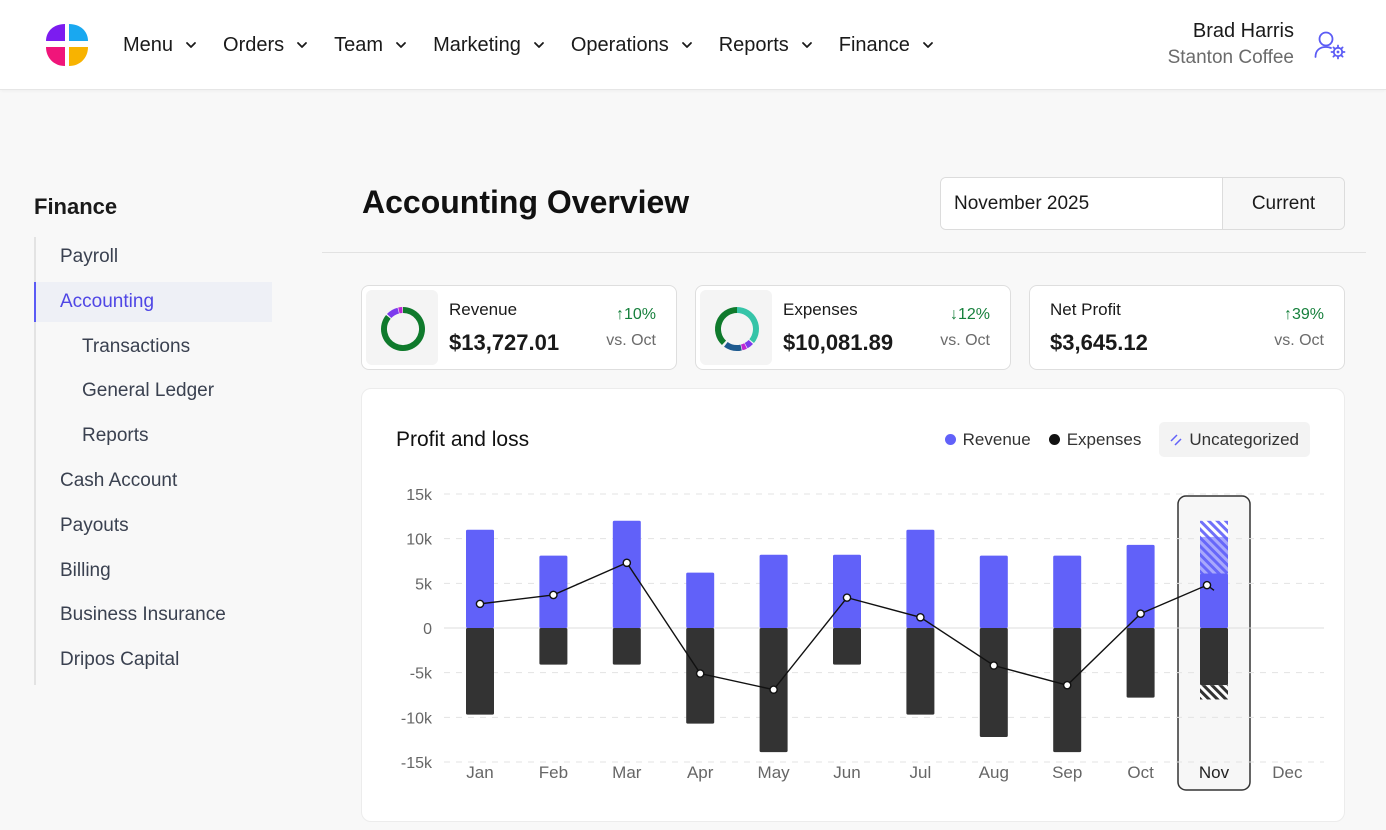 This screenshot has width=1386, height=830. What do you see at coordinates (479, 772) in the screenshot?
I see `x-tick-label: Jan` at bounding box center [479, 772].